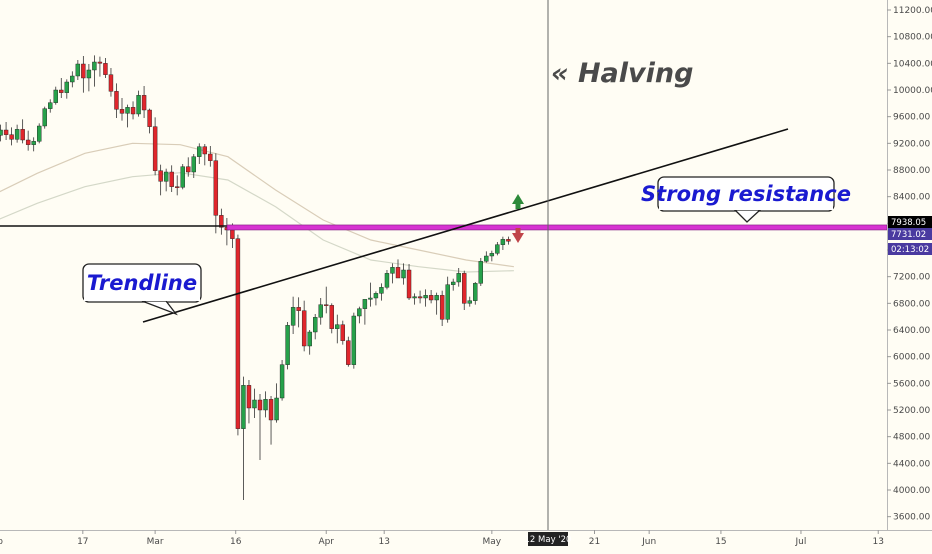 The width and height of the screenshot is (932, 554). Describe the element at coordinates (912, 38) in the screenshot. I see `price-tick-label: 10800.00` at that location.